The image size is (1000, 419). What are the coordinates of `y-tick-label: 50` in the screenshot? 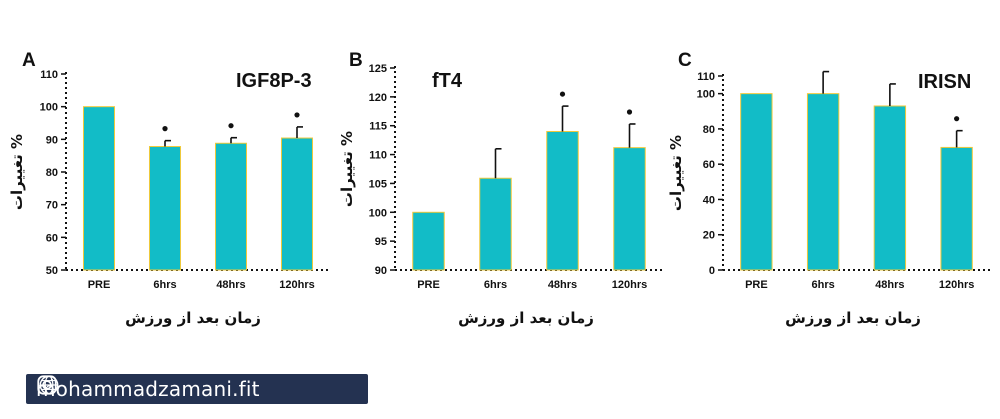 It's located at (52, 271).